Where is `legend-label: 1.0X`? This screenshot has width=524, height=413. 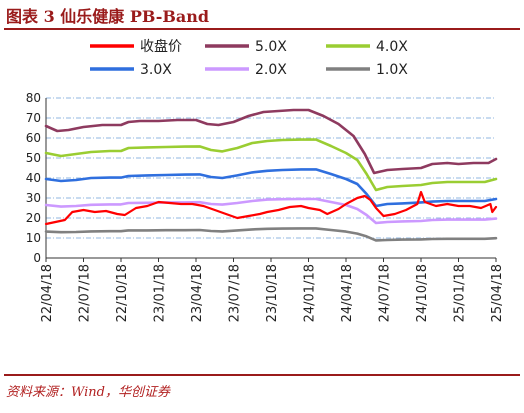 legend-label: 1.0X is located at coordinates (392, 70).